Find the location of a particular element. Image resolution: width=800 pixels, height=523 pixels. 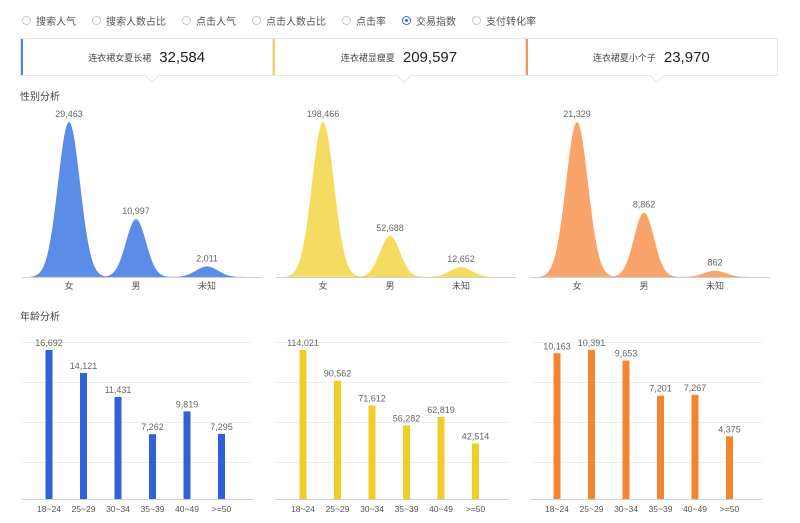

age-value-label: 114,021 is located at coordinates (303, 343).